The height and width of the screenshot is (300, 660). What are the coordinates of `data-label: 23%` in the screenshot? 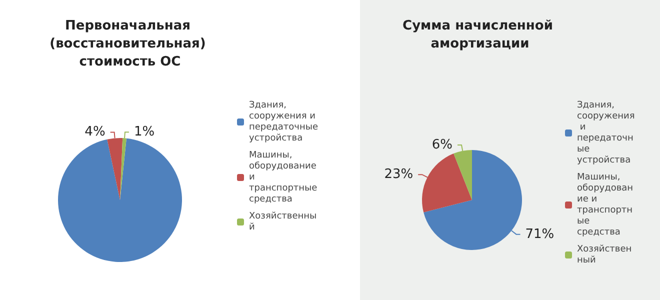 It's located at (399, 174).